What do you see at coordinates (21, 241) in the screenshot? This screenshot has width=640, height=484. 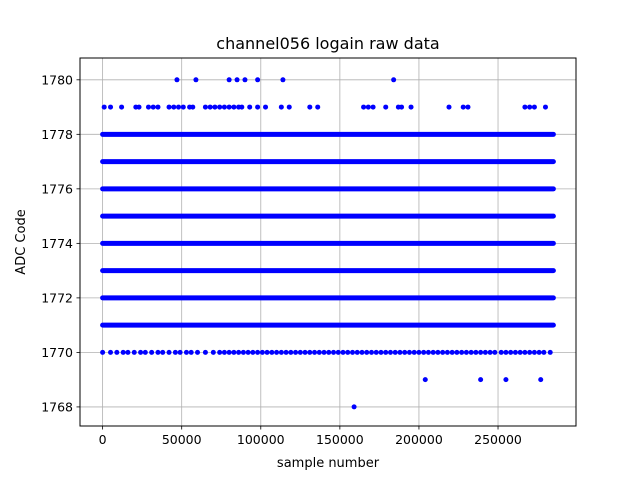 I see `y-axis-label: ADC Code` at bounding box center [21, 241].